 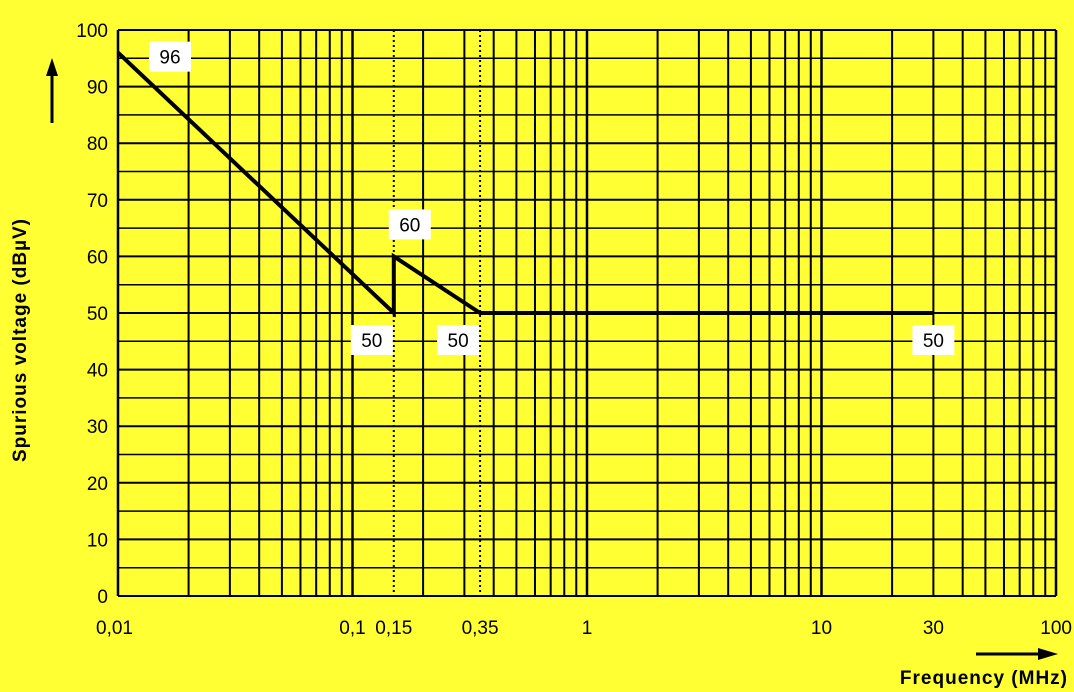 I want to click on y-tick-label: 50, so click(x=97, y=314).